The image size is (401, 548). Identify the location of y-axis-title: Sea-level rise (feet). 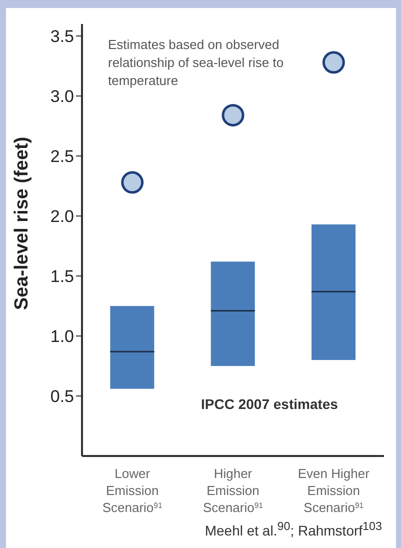
(22, 223).